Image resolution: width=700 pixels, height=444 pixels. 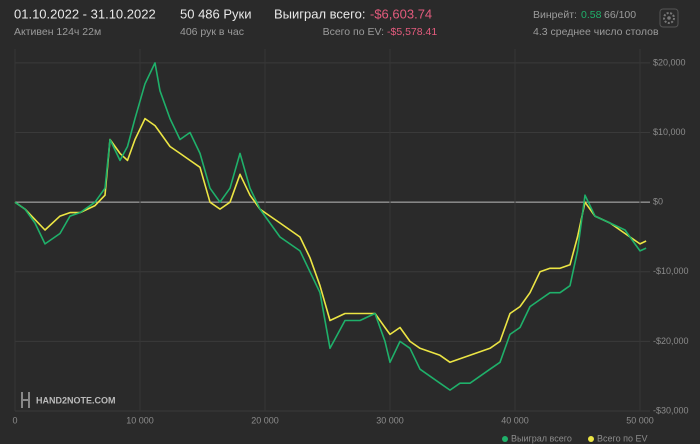 I want to click on legend-label: Выиграл всего, so click(x=541, y=438).